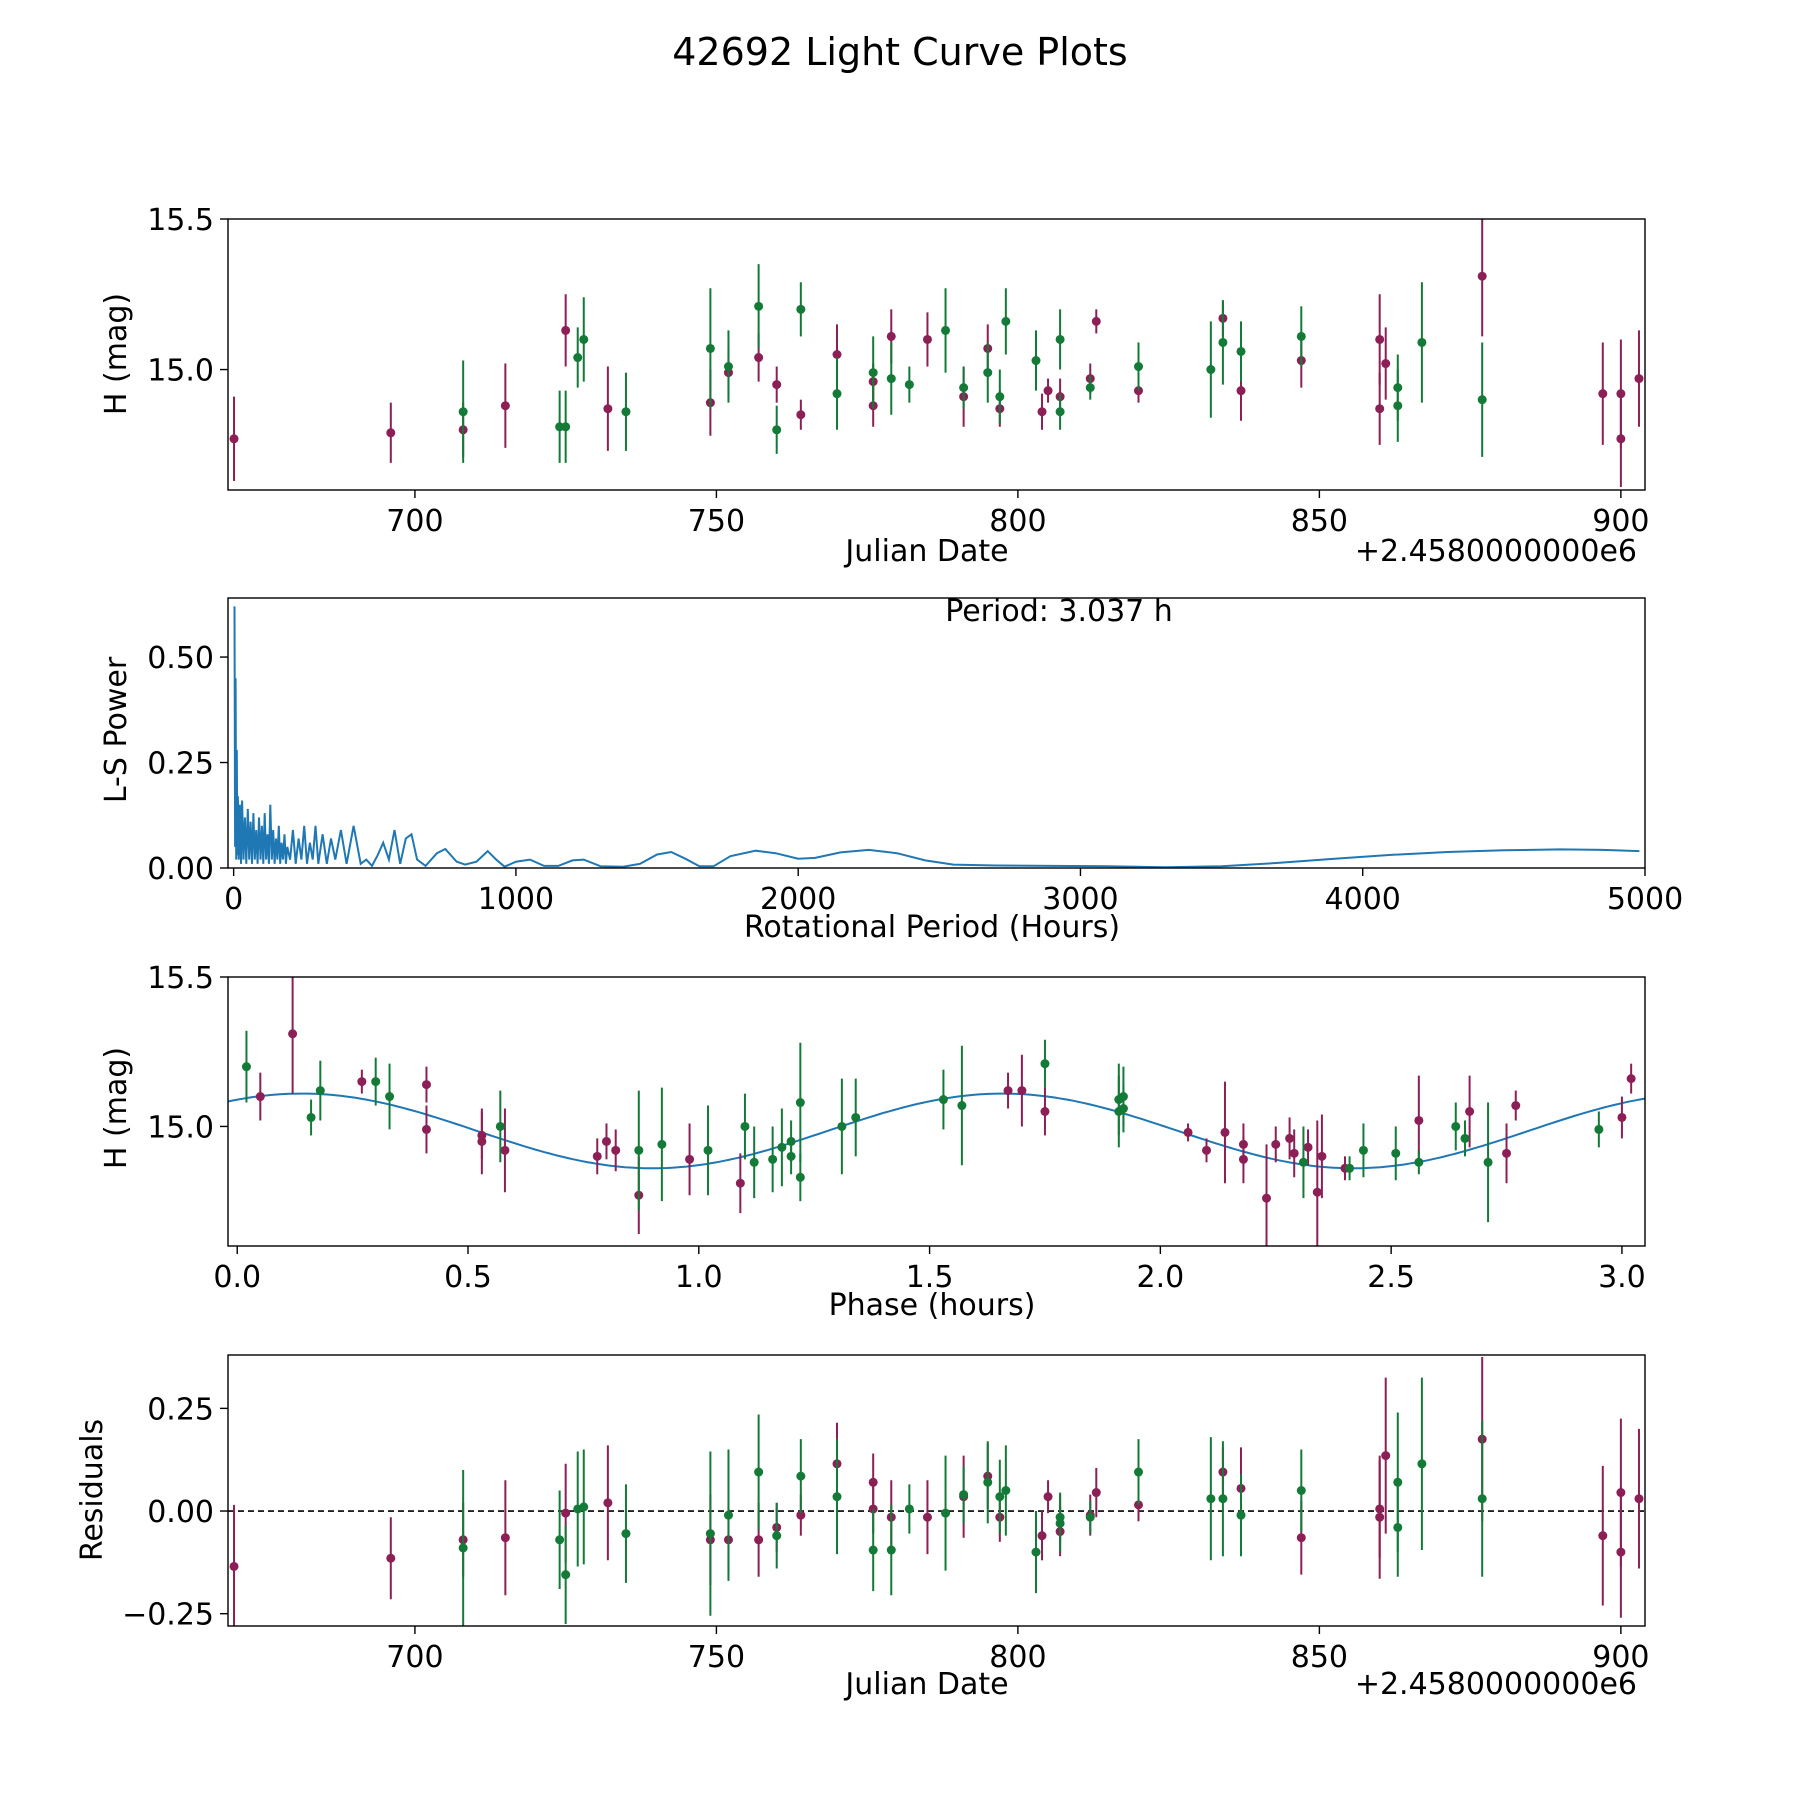  Describe the element at coordinates (1017, 1657) in the screenshot. I see `residuals-xtick-label-2: 800` at that location.